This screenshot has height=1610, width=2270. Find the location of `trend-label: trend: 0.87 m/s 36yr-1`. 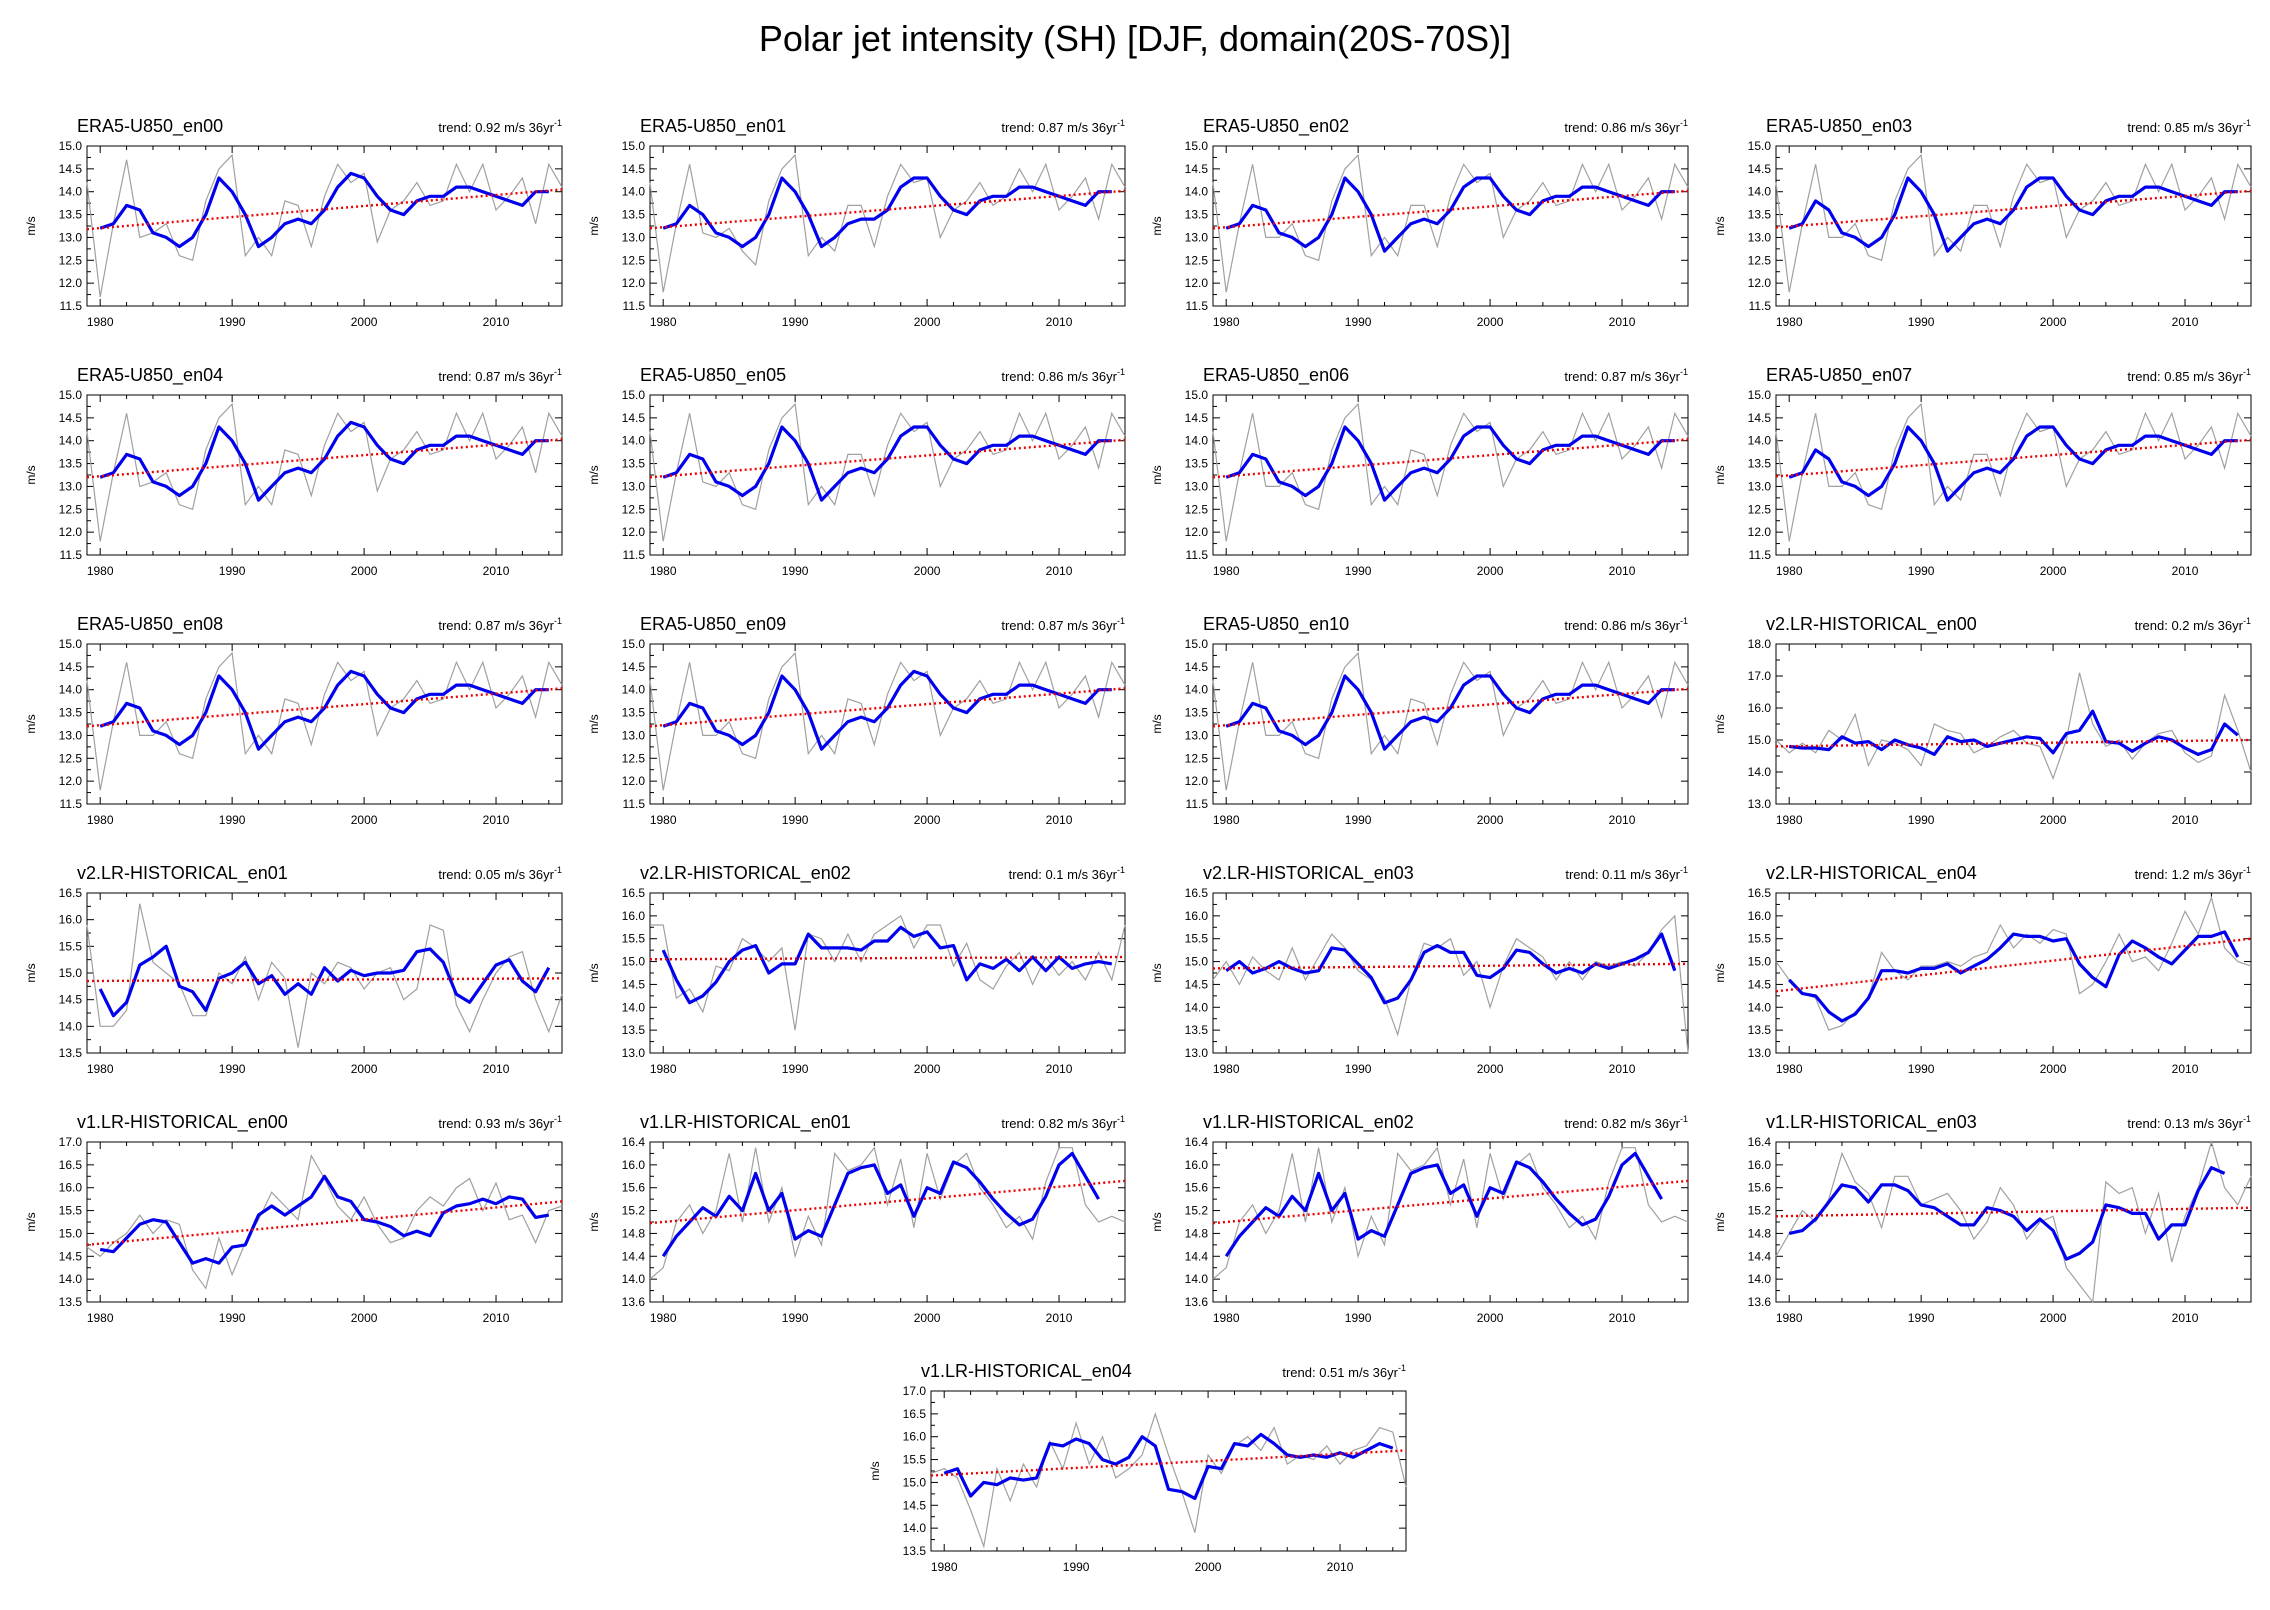

trend-label: trend: 0.87 m/s 36yr-1 is located at coordinates (500, 375).